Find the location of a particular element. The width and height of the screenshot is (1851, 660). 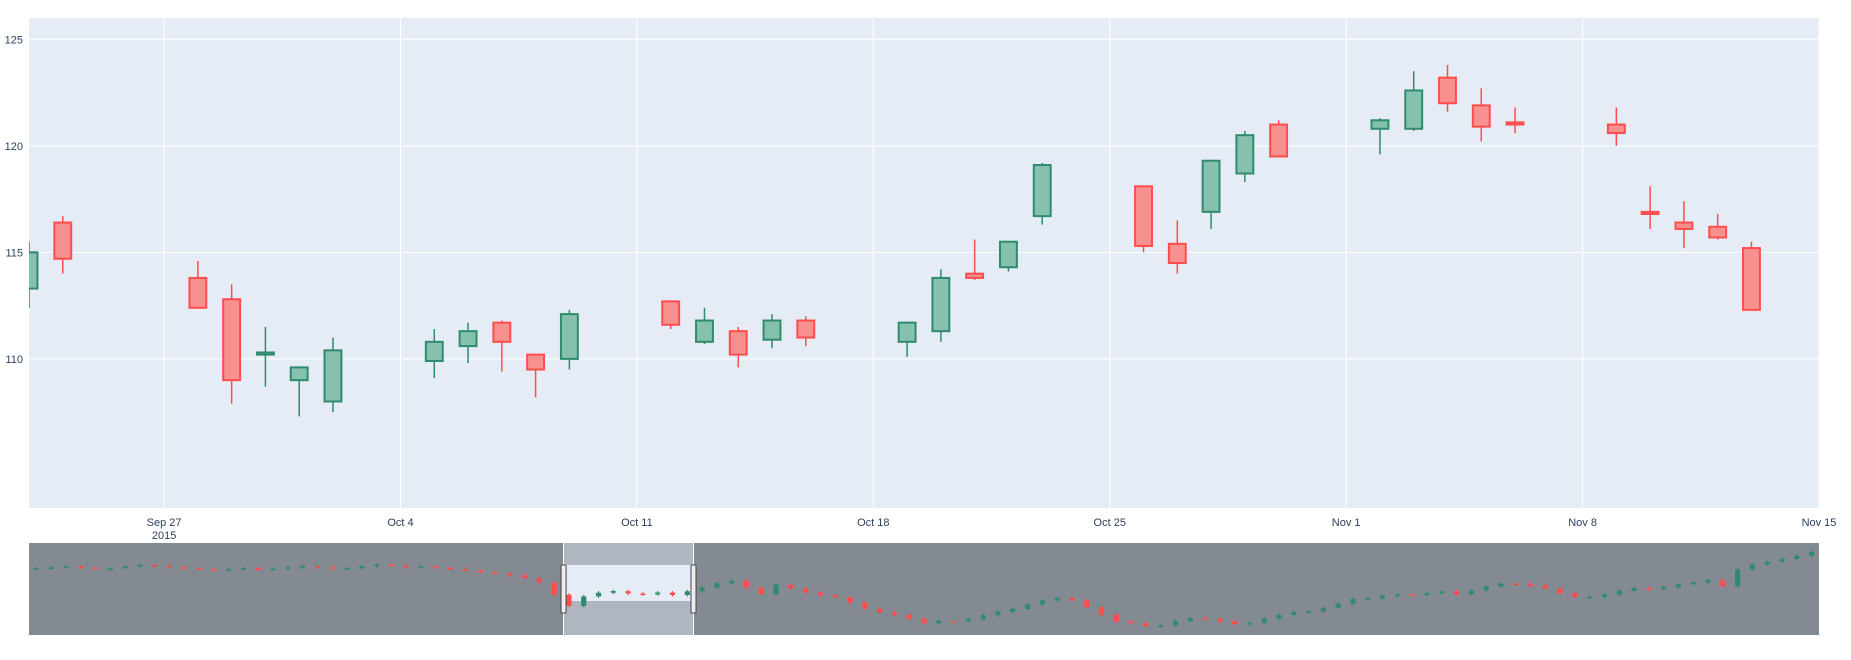

y-tick-label: 110 is located at coordinates (14, 360).